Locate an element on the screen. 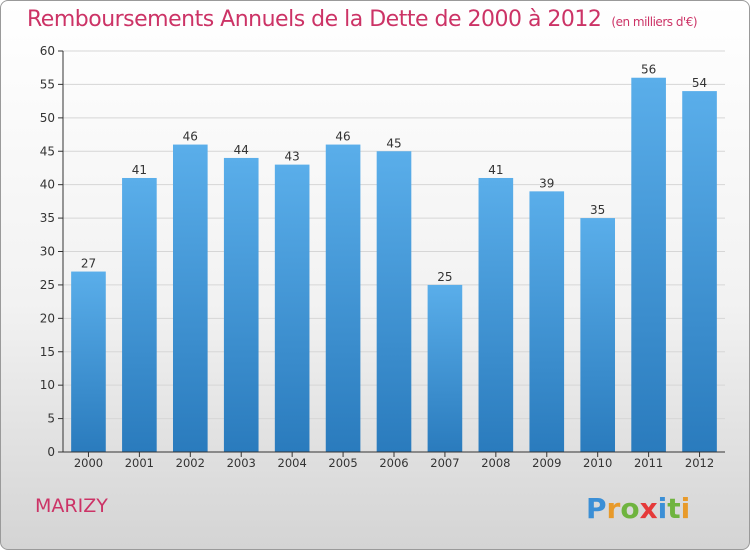 Image resolution: width=750 pixels, height=550 pixels. y-tick-label: 25 is located at coordinates (47, 285).